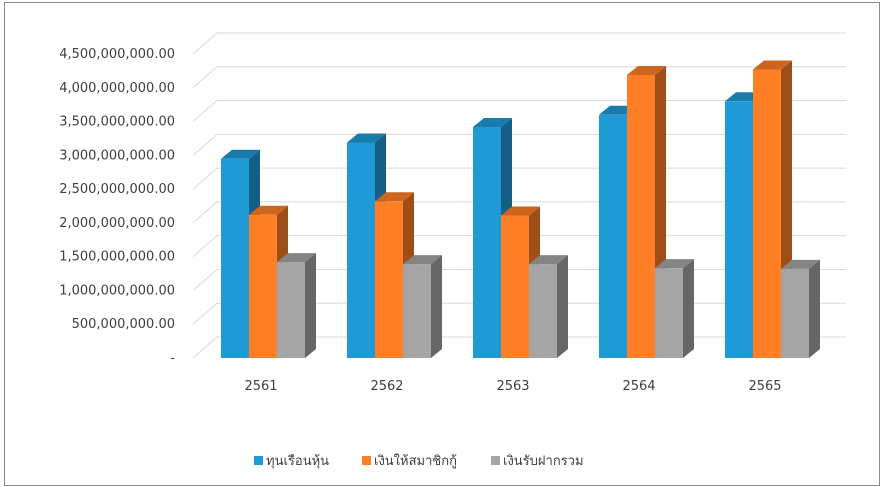  What do you see at coordinates (764, 386) in the screenshot?
I see `x-tick-label: 2565` at bounding box center [764, 386].